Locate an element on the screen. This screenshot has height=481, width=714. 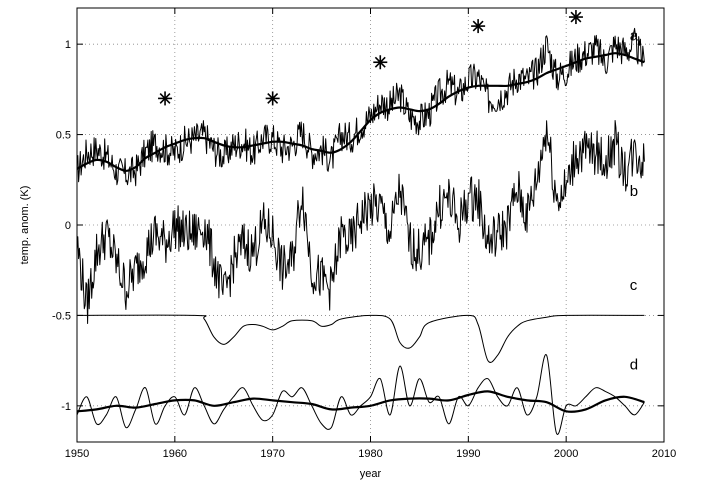
marker-layer is located at coordinates (370, 58).